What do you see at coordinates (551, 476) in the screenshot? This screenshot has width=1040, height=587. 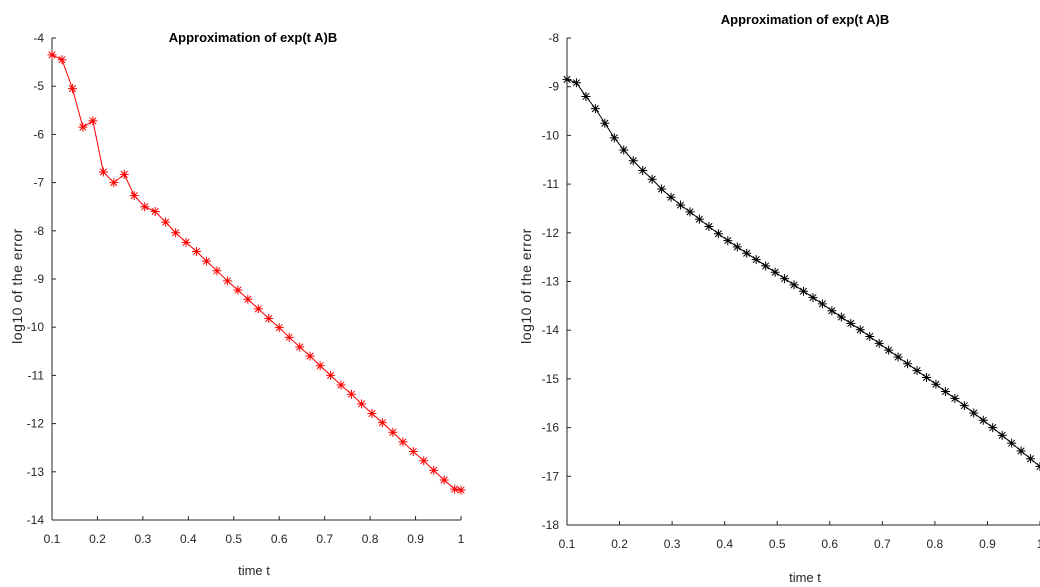 I see `right-y-tick-label: -17` at bounding box center [551, 476].